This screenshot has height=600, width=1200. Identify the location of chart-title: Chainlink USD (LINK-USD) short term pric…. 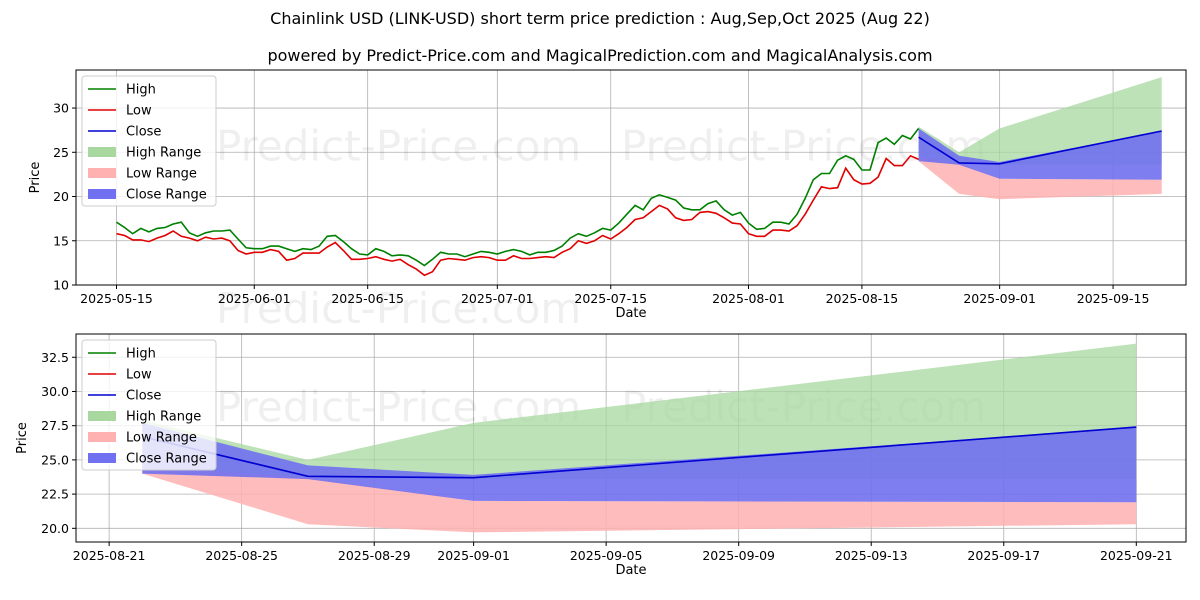
(600, 18).